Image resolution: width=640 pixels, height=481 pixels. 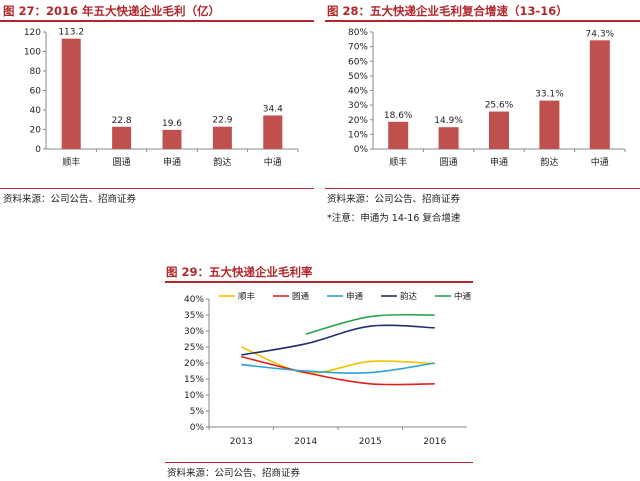 What do you see at coordinates (600, 34) in the screenshot?
I see `fig28-data-label-4: 74.3%` at bounding box center [600, 34].